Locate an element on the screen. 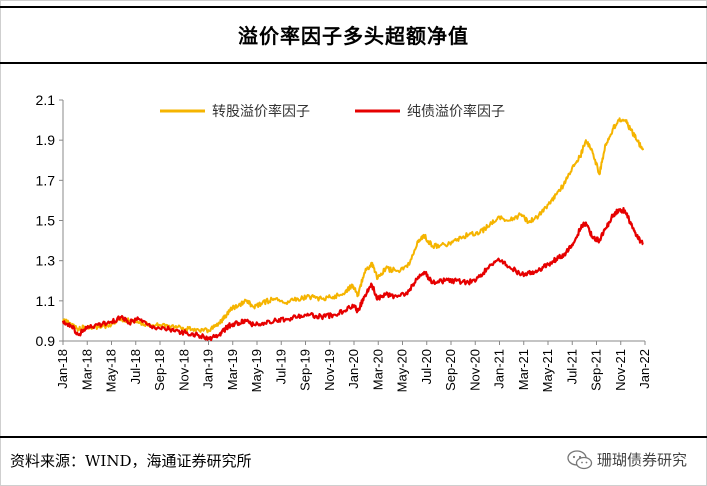  x-tick-label: Nov-20 is located at coordinates (474, 370).